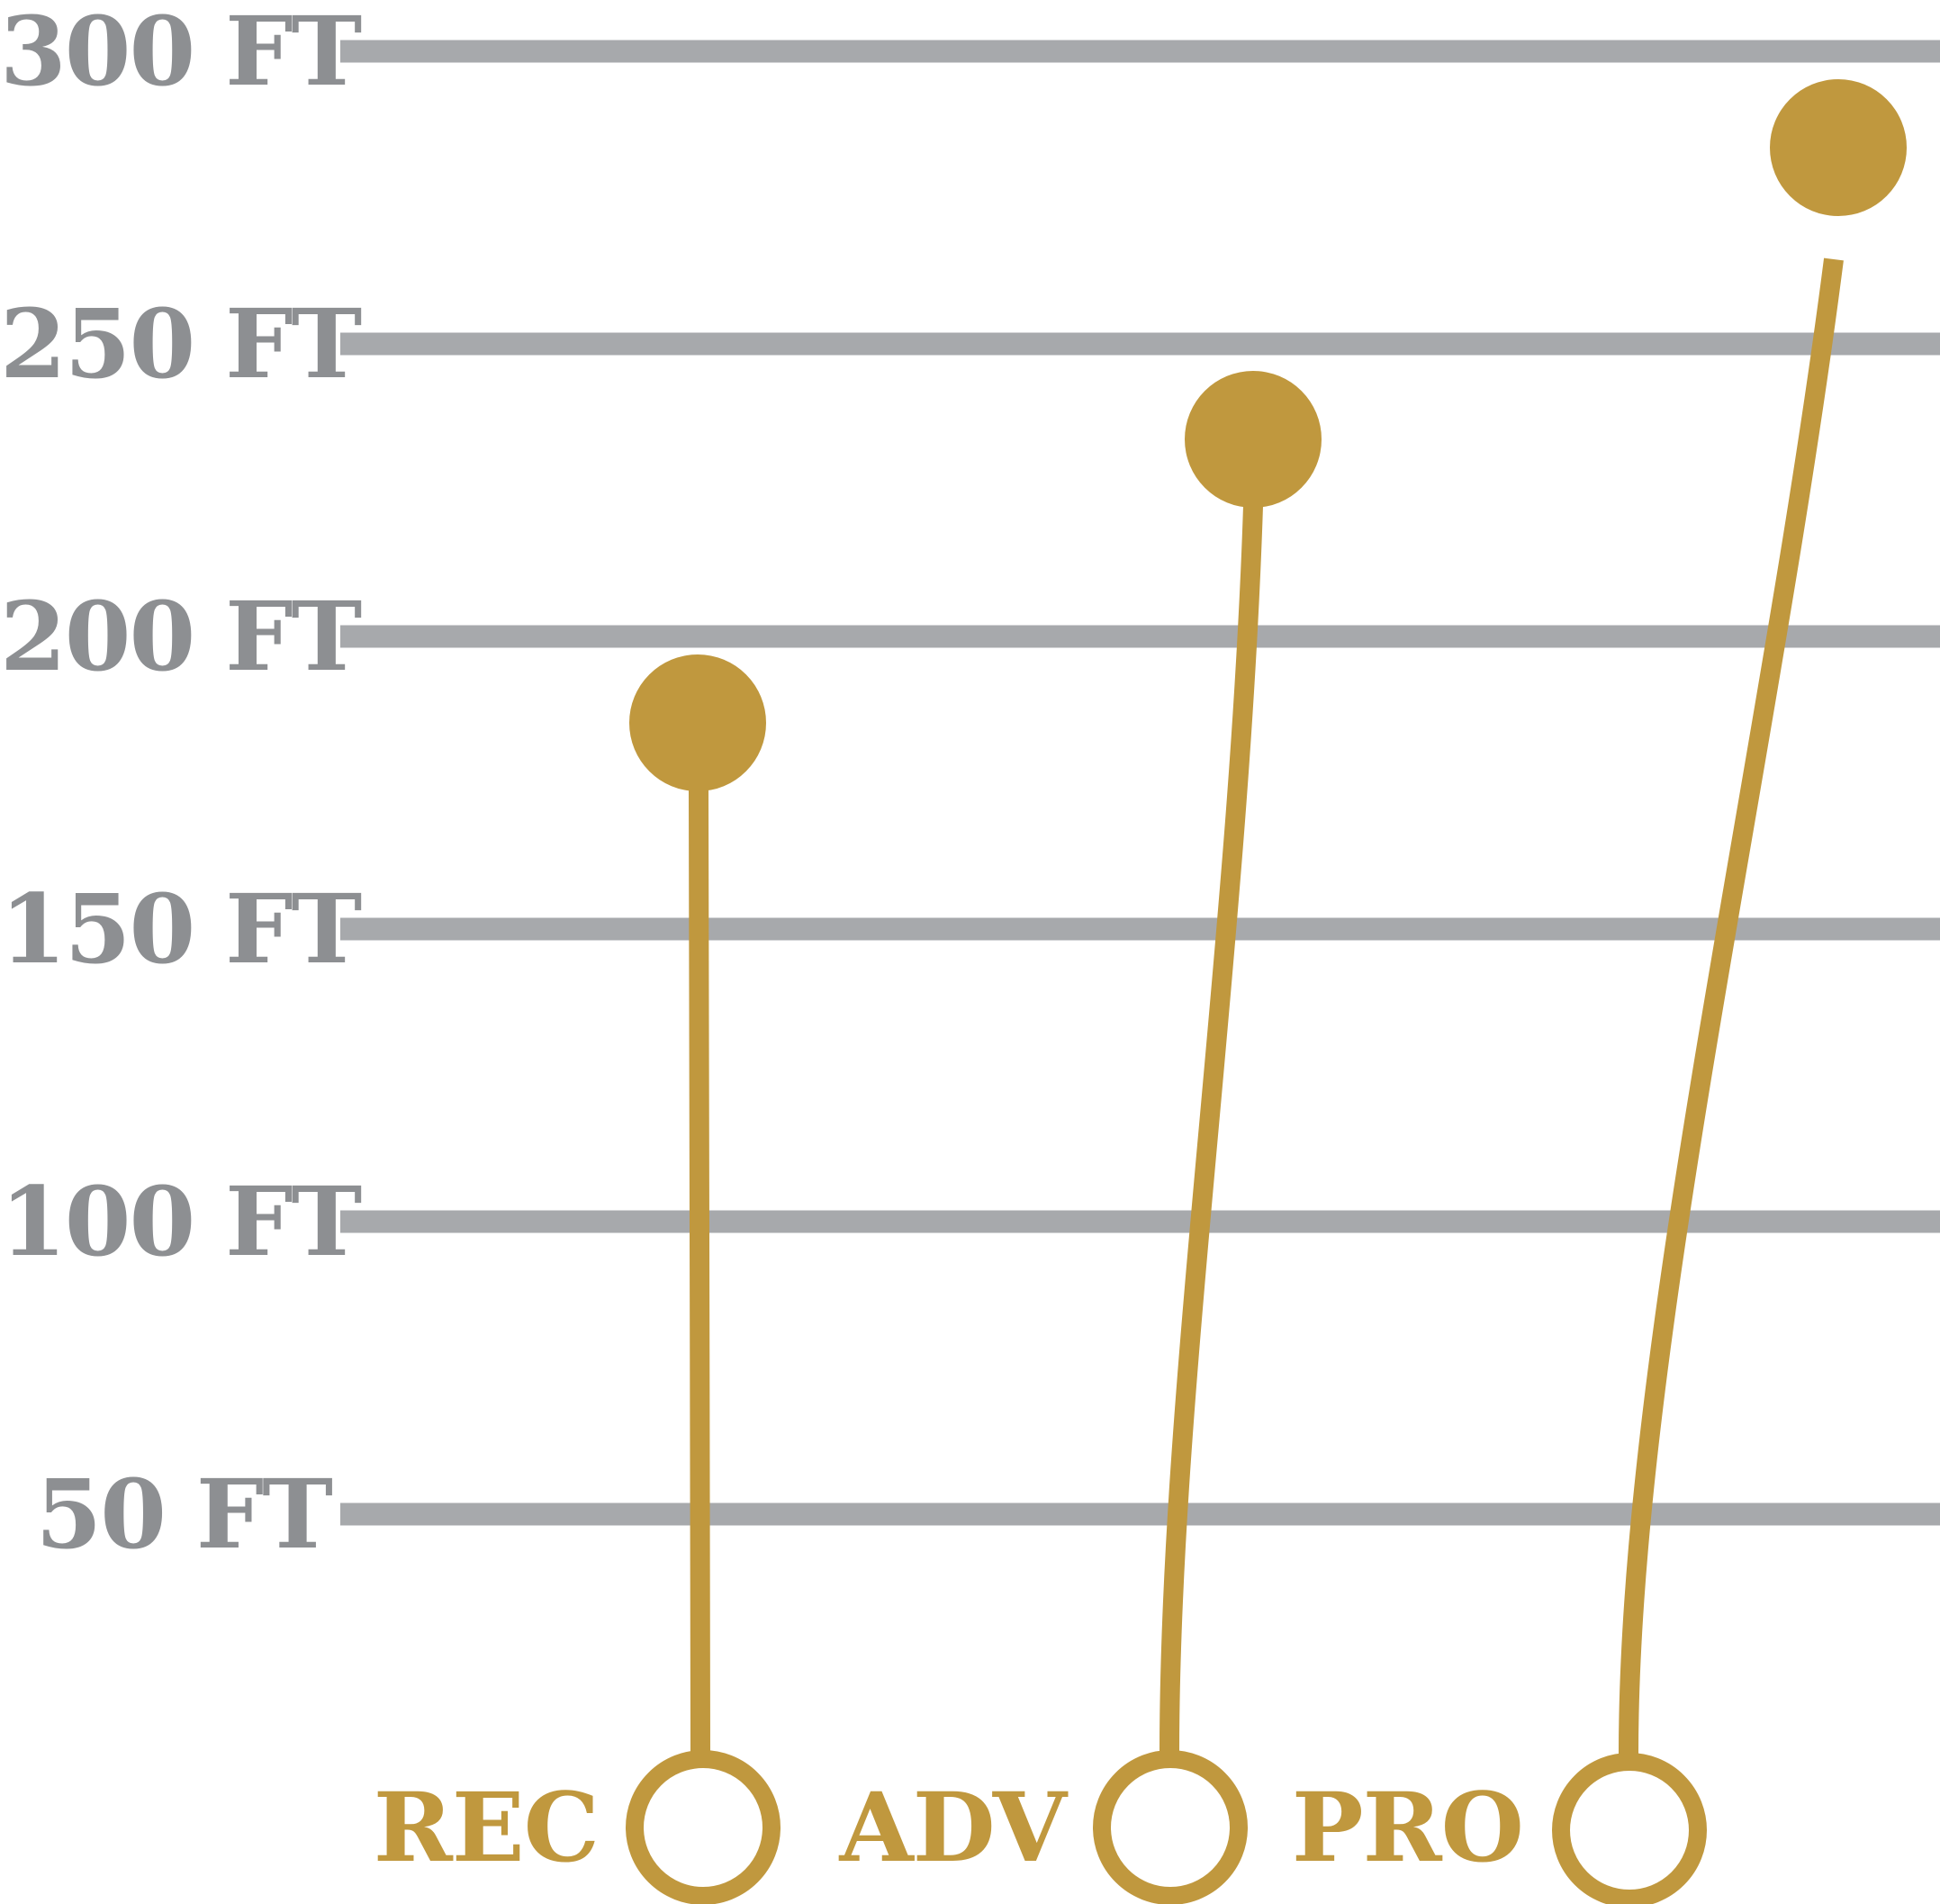  I want to click on ytick-label-150ft: 150 FT, so click(181, 929).